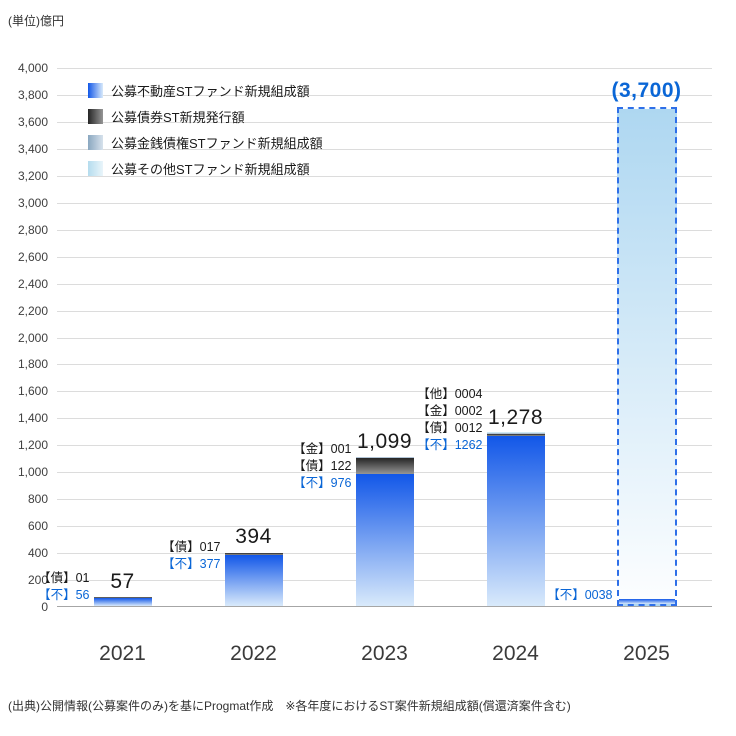  I want to click on annotation-line: 【債】0012, so click(450, 427).